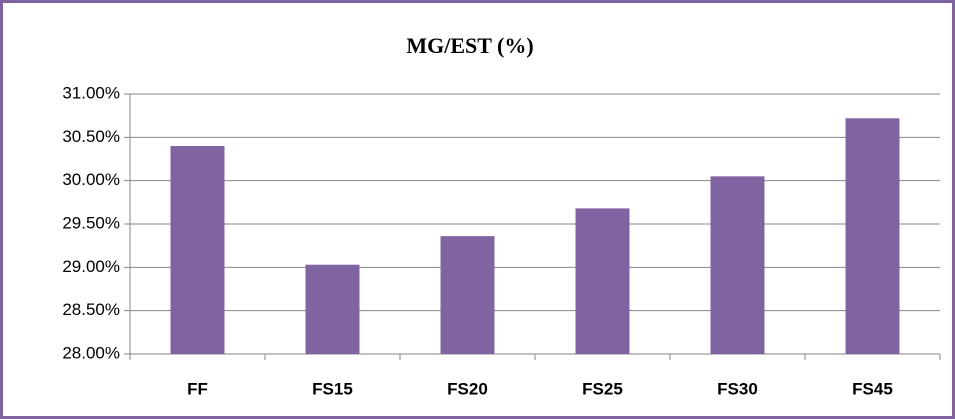  Describe the element at coordinates (737, 388) in the screenshot. I see `x-tick-label: FS30` at that location.